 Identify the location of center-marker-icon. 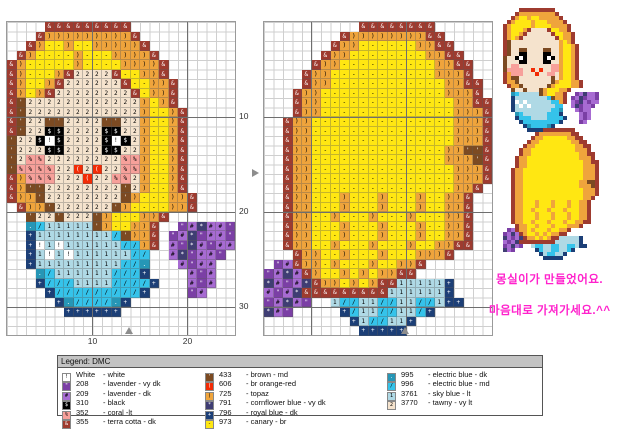
(255, 173).